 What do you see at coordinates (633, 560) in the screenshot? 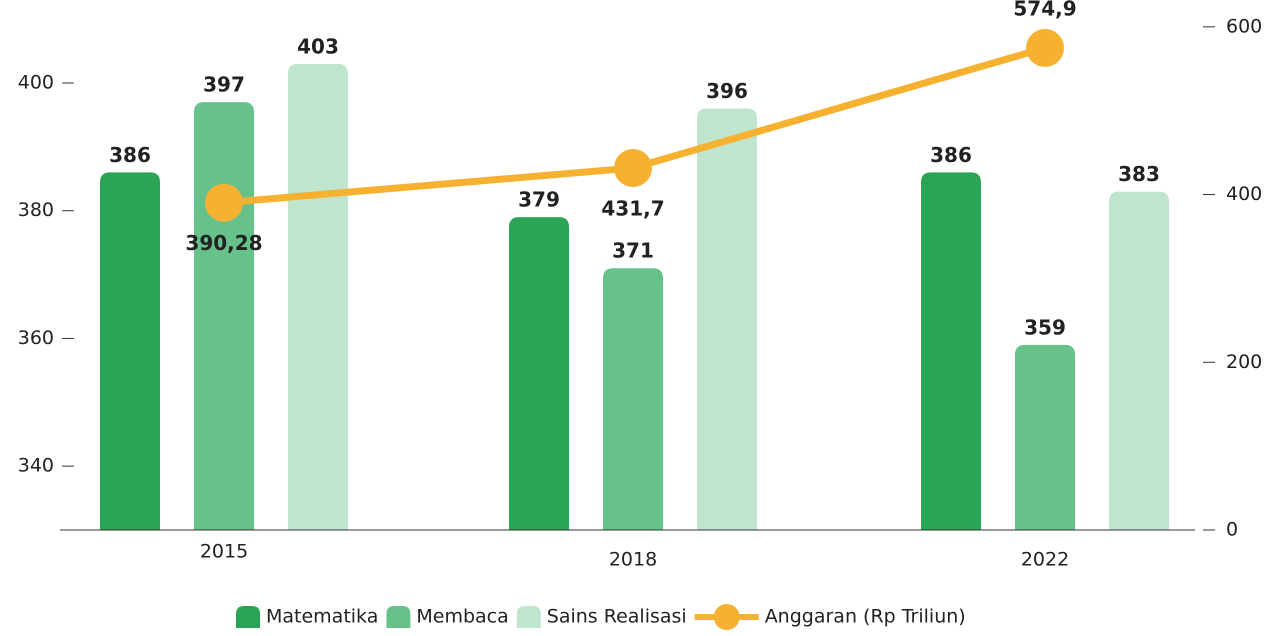
I see `x-tick-label: 2018` at bounding box center [633, 560].